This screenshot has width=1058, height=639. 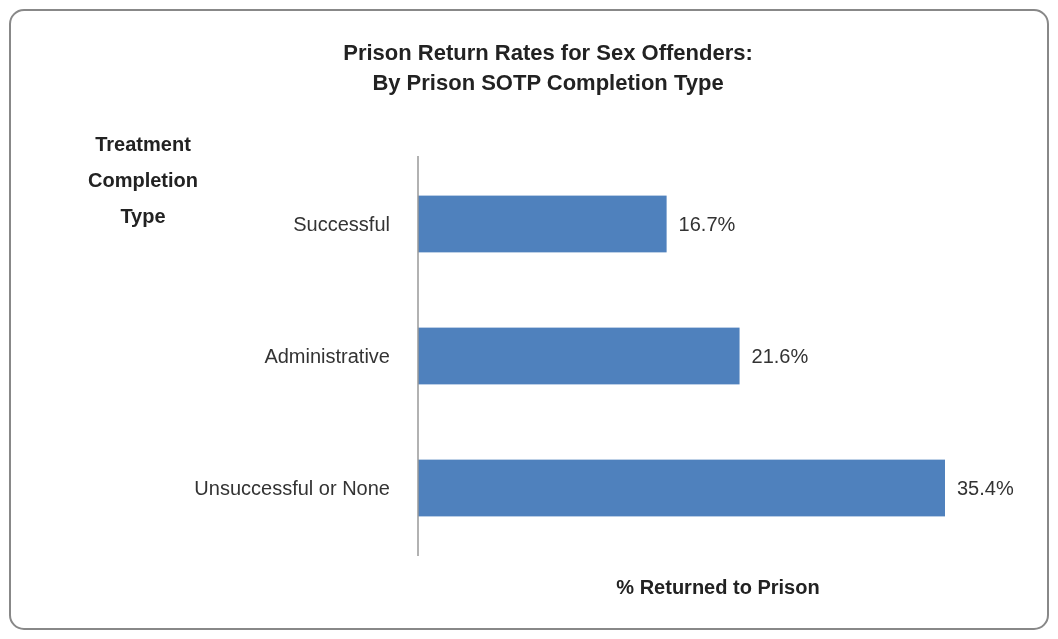 What do you see at coordinates (780, 356) in the screenshot?
I see `data-label: 21.6%` at bounding box center [780, 356].